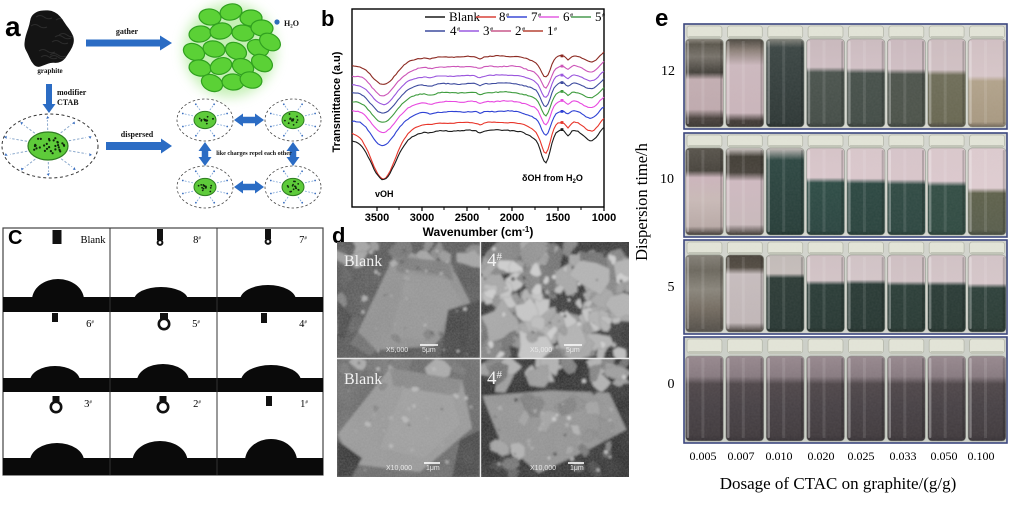  What do you see at coordinates (534, 16) in the screenshot?
I see `svg-text: 7` at bounding box center [534, 16].